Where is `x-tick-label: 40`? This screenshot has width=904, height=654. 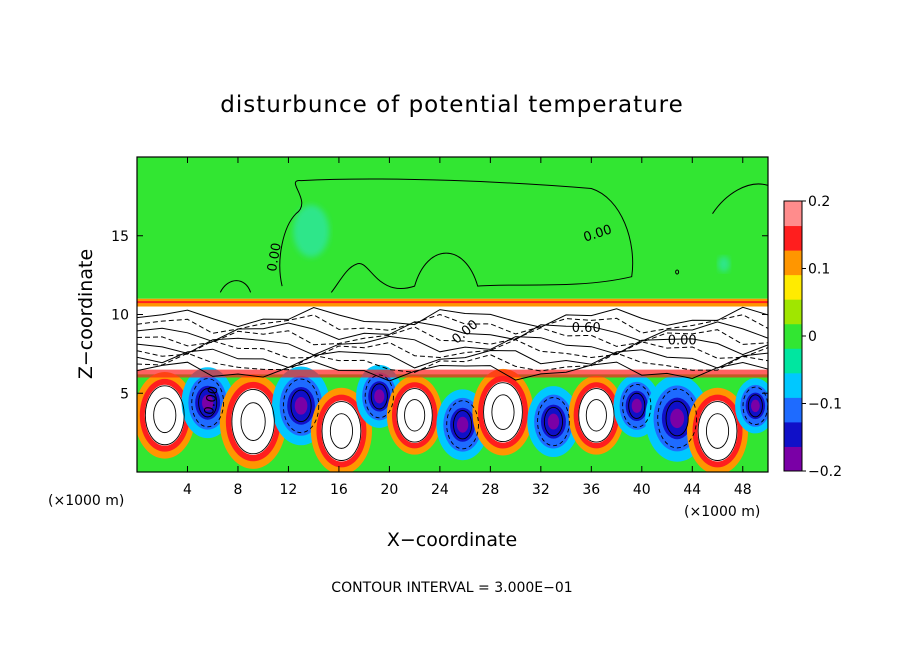 x-tick-label: 40 is located at coordinates (642, 490).